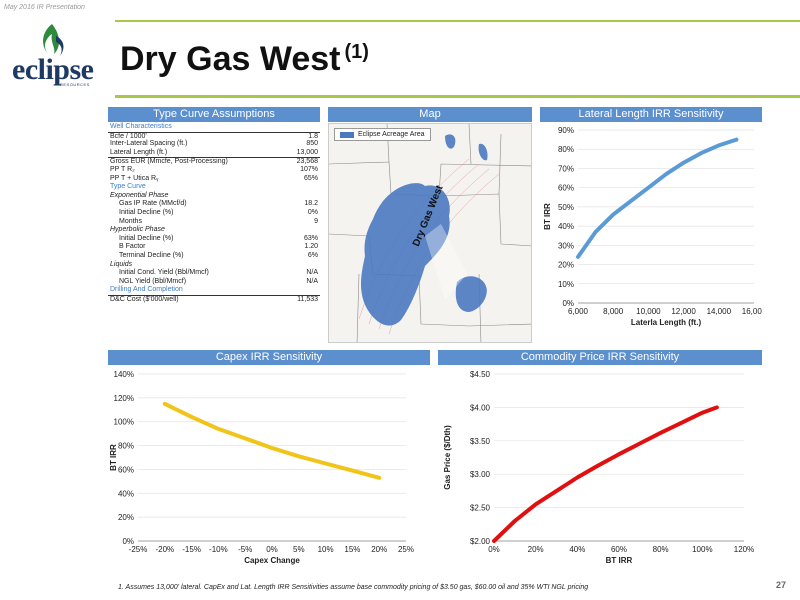  Describe the element at coordinates (702, 549) in the screenshot. I see `x-tick-label: 100%` at that location.